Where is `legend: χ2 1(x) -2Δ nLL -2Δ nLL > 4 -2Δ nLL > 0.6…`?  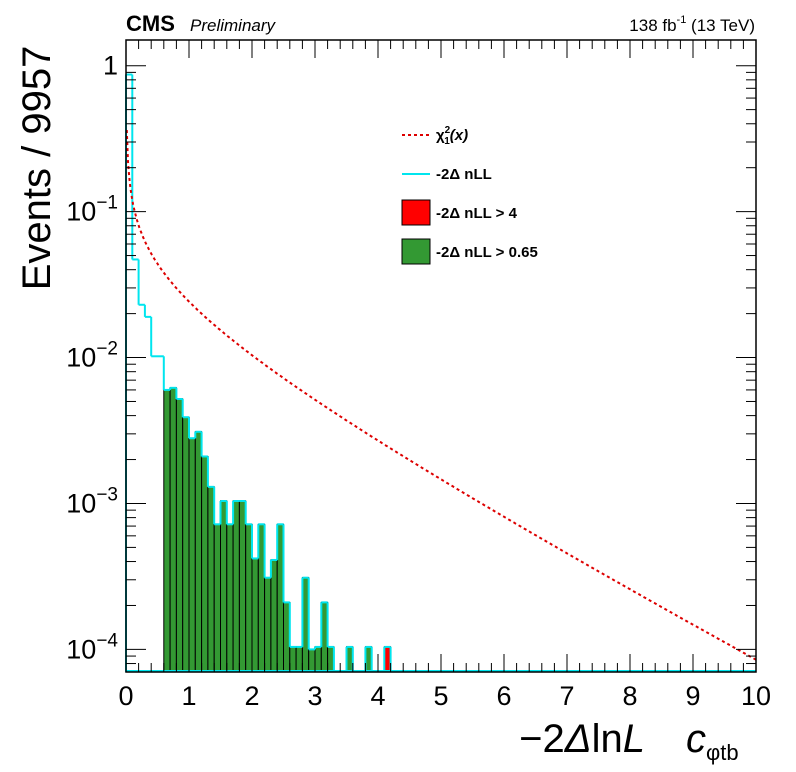 legend: χ2 1(x) -2Δ nLL -2Δ nLL > 4 -2Δ nLL > 0.6… is located at coordinates (469, 195).